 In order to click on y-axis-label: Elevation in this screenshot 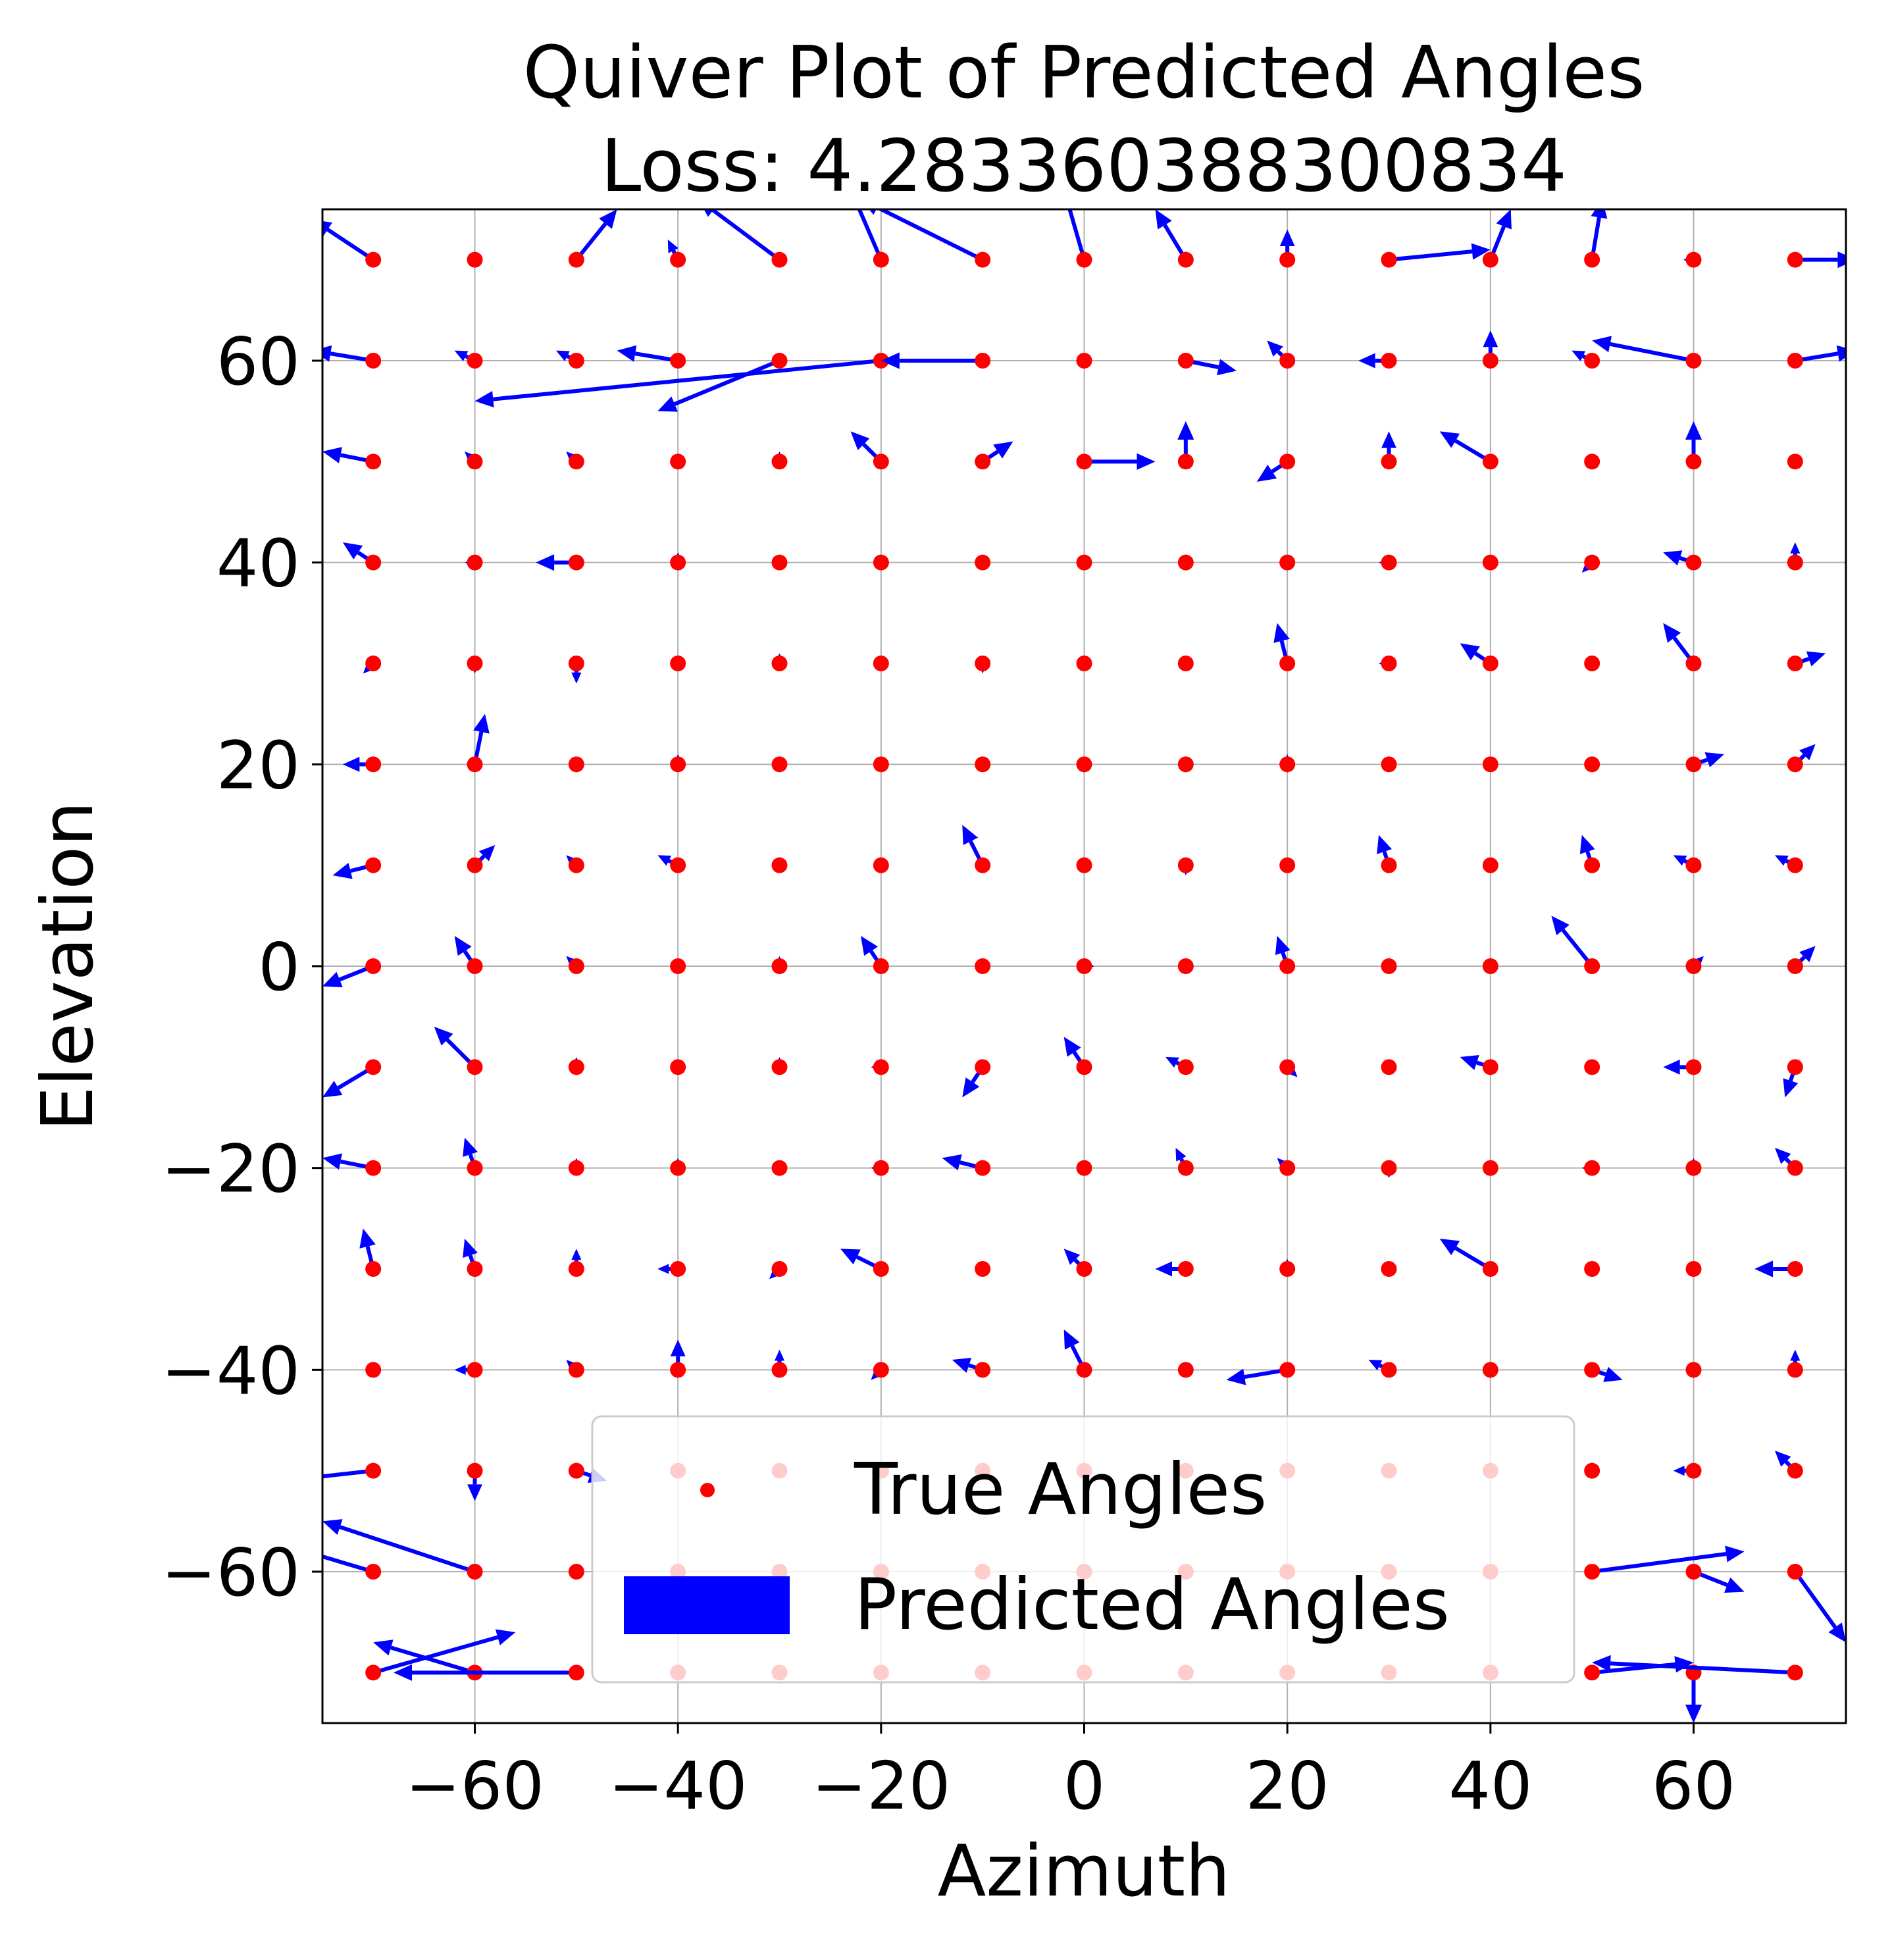, I will do `click(68, 966)`.